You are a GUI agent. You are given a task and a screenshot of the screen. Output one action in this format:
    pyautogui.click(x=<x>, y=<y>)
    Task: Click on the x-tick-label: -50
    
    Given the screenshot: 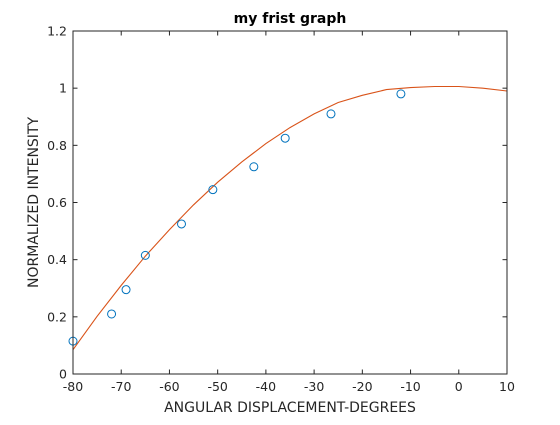 What is the action you would take?
    pyautogui.click(x=217, y=386)
    